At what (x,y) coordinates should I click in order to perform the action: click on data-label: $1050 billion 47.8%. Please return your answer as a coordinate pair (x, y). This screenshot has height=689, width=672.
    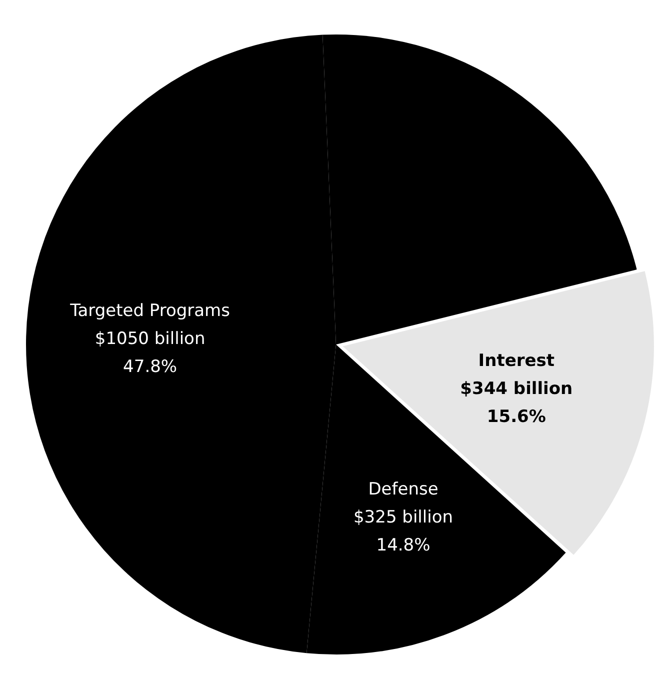
    Looking at the image, I should click on (150, 353).